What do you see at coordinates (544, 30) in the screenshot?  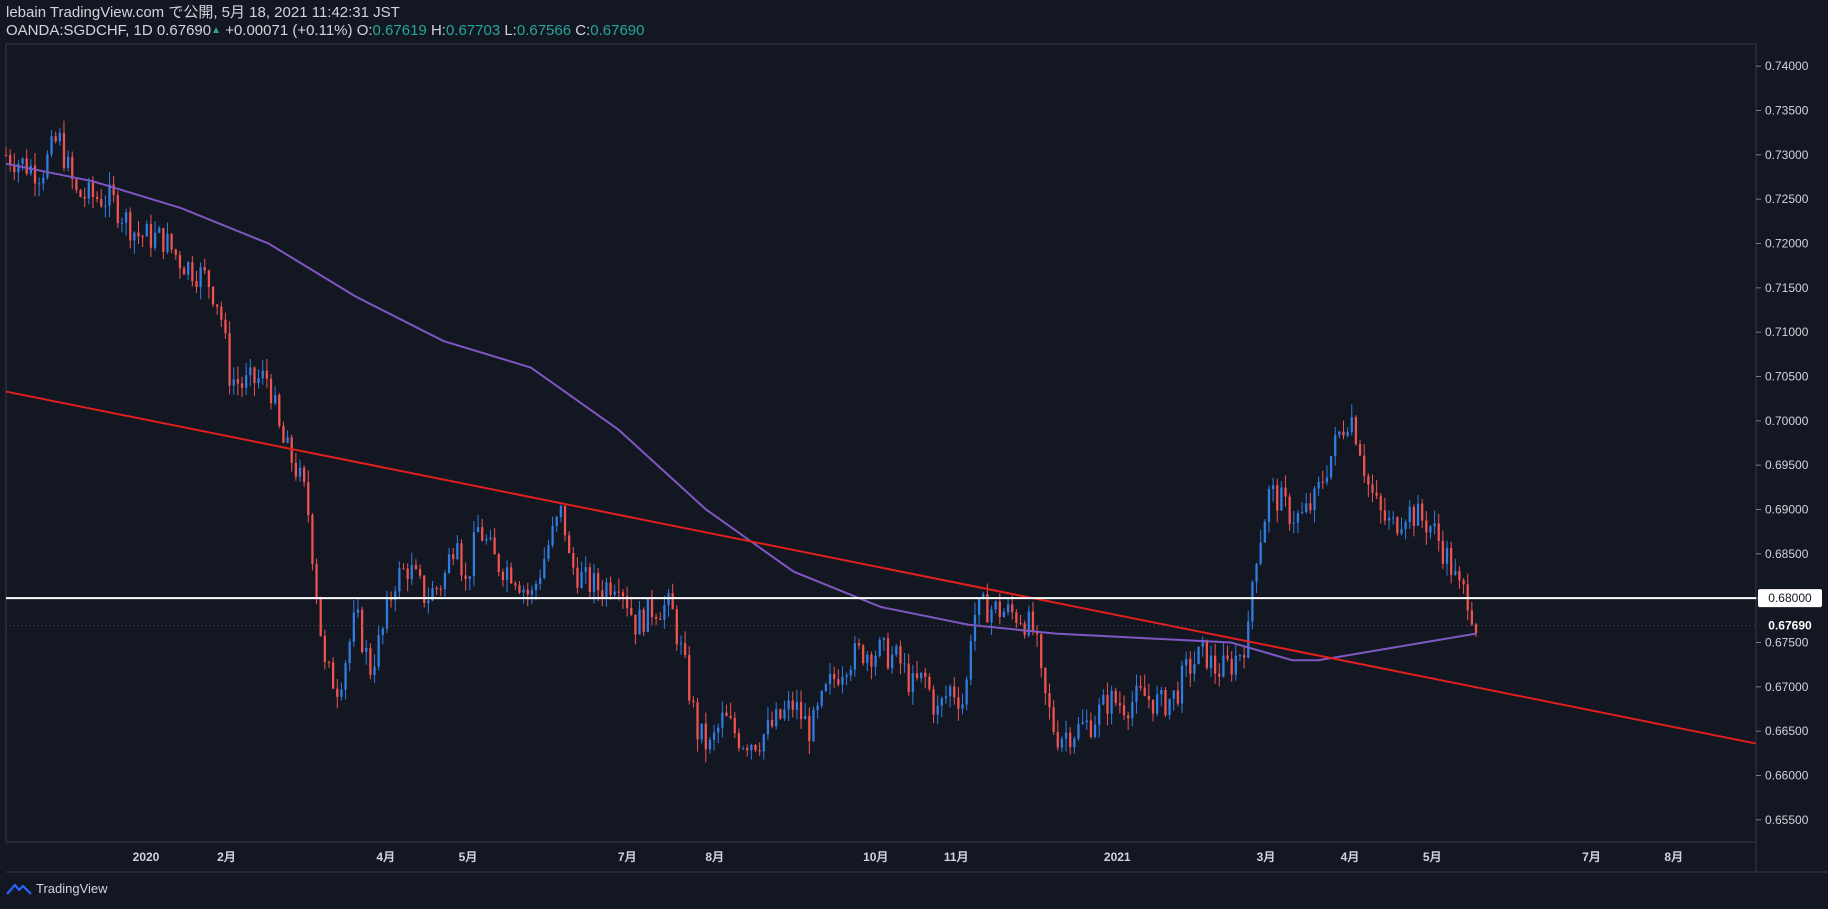 I see `low-value: 0.67566` at bounding box center [544, 30].